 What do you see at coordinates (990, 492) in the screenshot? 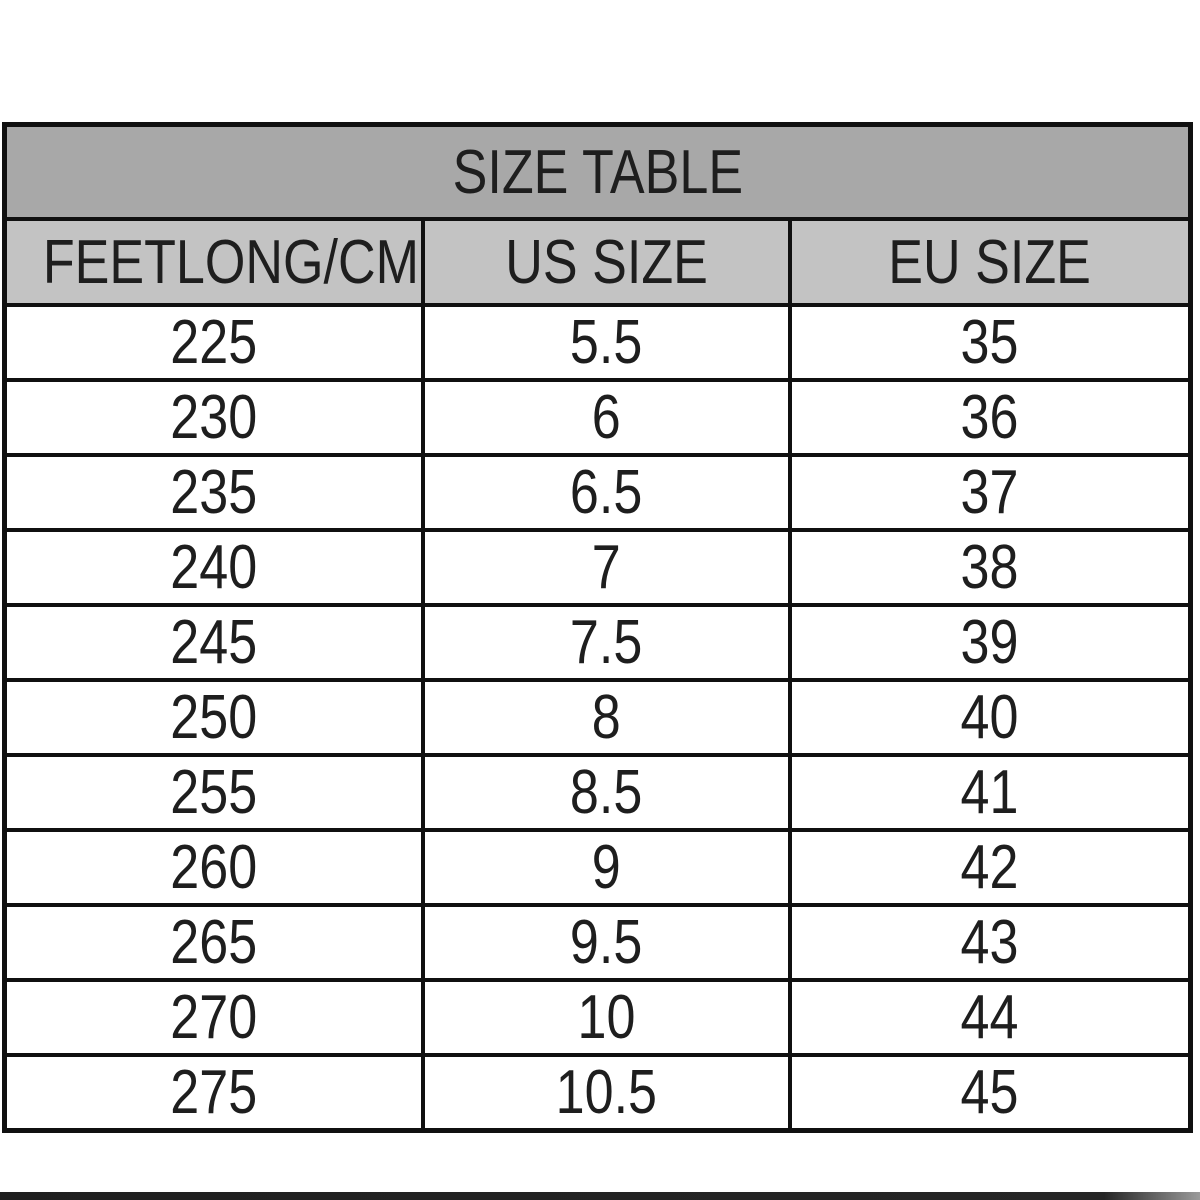
I see `table-cell: 37` at bounding box center [990, 492].